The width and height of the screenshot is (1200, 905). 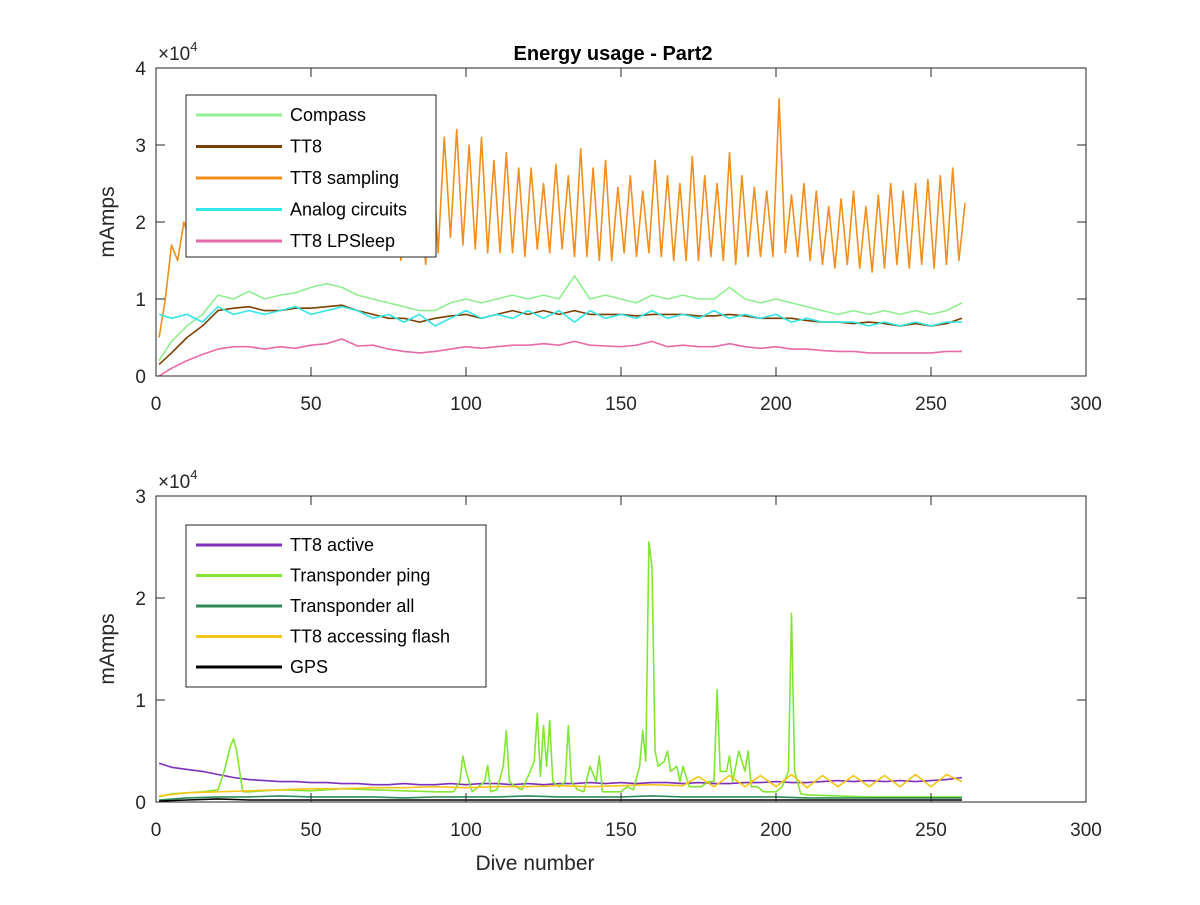 I want to click on series-line-compass, so click(x=560, y=318).